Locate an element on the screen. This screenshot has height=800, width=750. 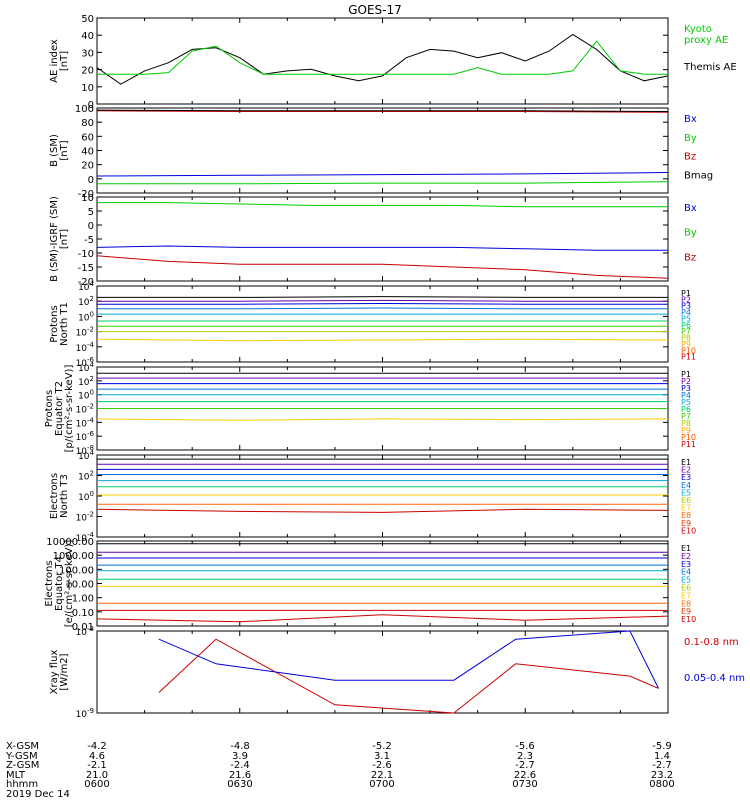
series-line-p3 is located at coordinates (382, 303).